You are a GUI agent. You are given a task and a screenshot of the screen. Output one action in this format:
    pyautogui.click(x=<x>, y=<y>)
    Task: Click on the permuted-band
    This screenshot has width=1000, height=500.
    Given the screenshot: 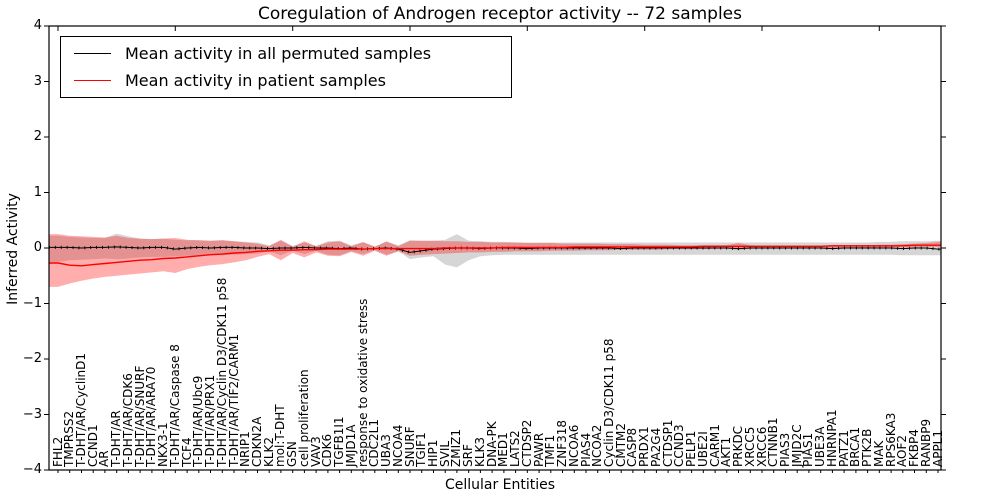 What is the action you would take?
    pyautogui.click(x=495, y=250)
    